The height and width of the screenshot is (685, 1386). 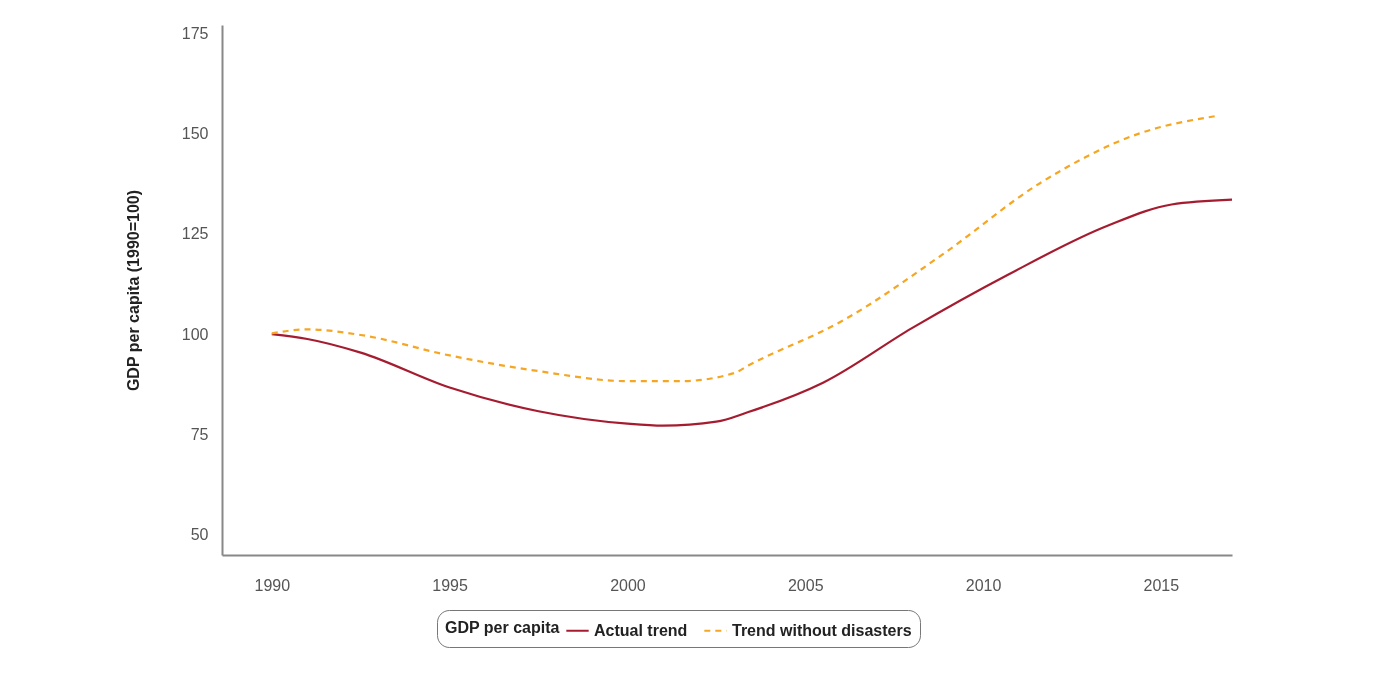 What do you see at coordinates (805, 585) in the screenshot?
I see `x-tick-label: 2005` at bounding box center [805, 585].